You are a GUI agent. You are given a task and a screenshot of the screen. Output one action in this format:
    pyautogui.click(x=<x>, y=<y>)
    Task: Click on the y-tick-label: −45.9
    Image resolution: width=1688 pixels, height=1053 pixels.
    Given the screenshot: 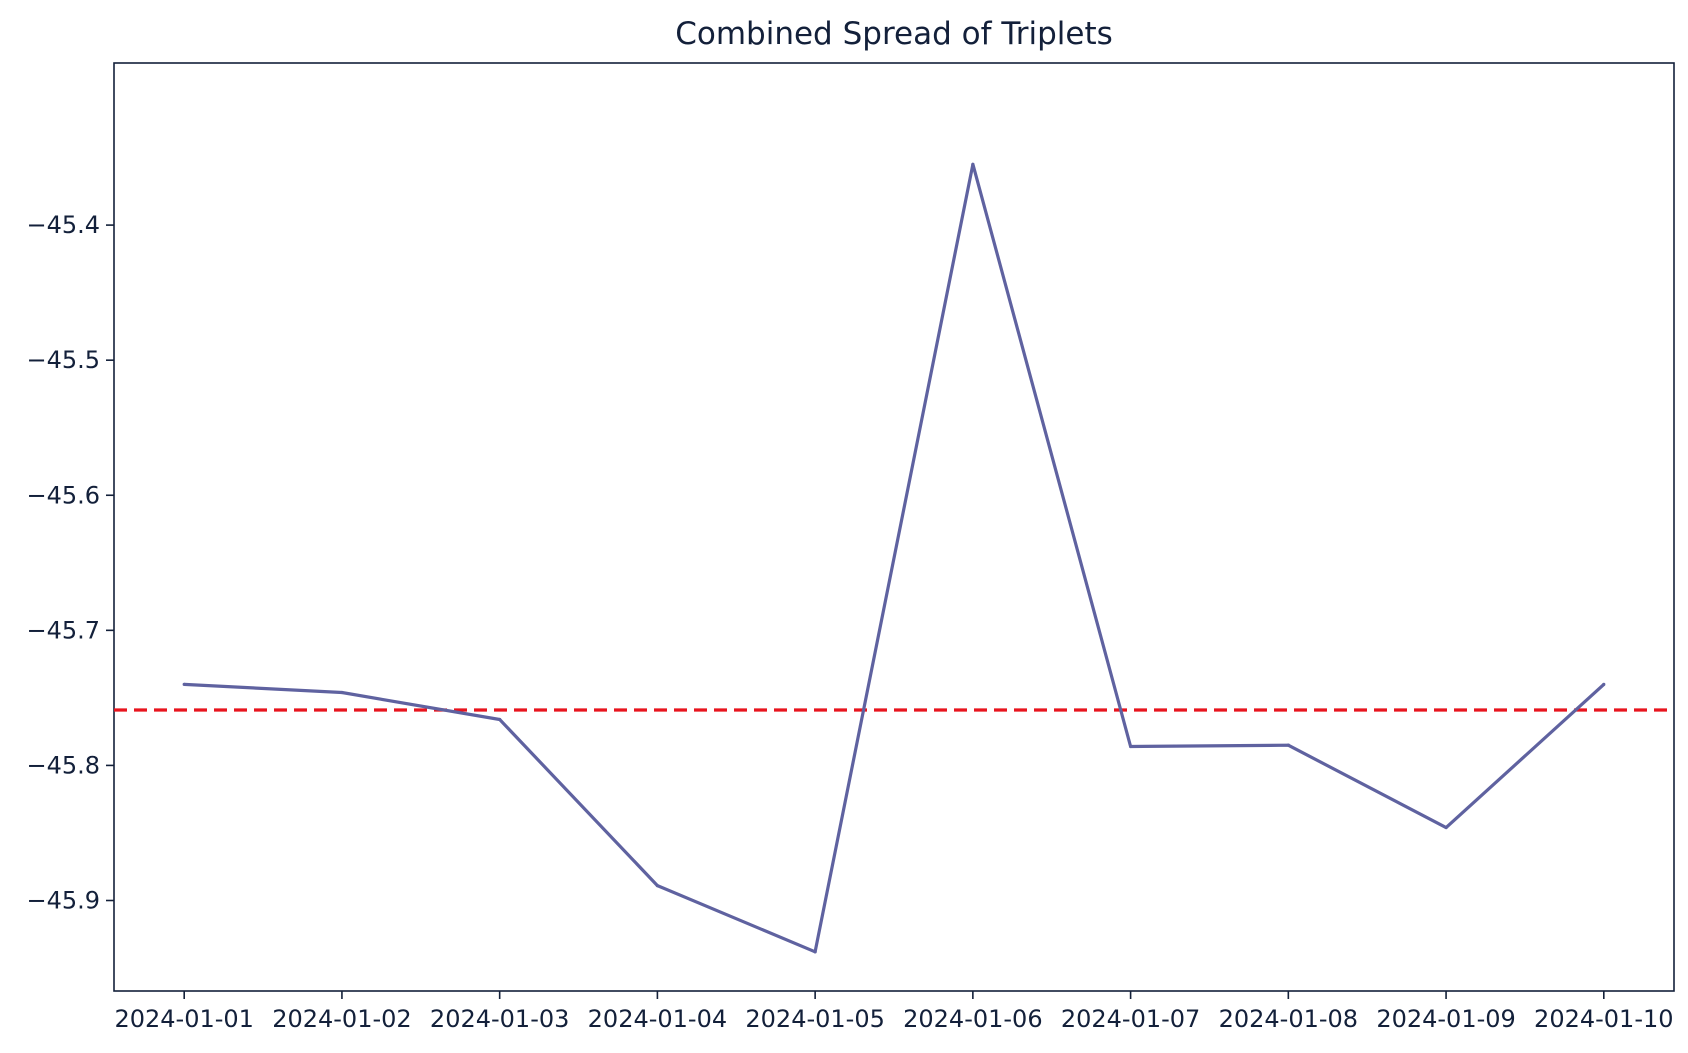 What is the action you would take?
    pyautogui.click(x=63, y=900)
    